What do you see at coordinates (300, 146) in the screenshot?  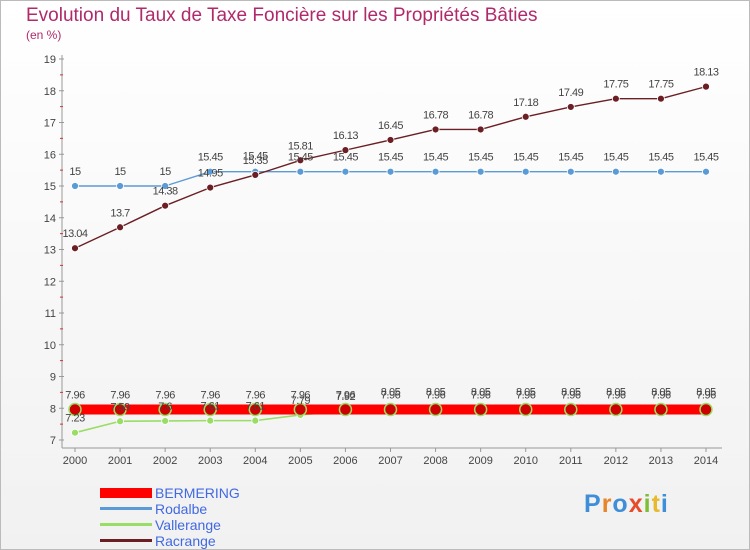 I see `data-label-racrange: 15.81` at bounding box center [300, 146].